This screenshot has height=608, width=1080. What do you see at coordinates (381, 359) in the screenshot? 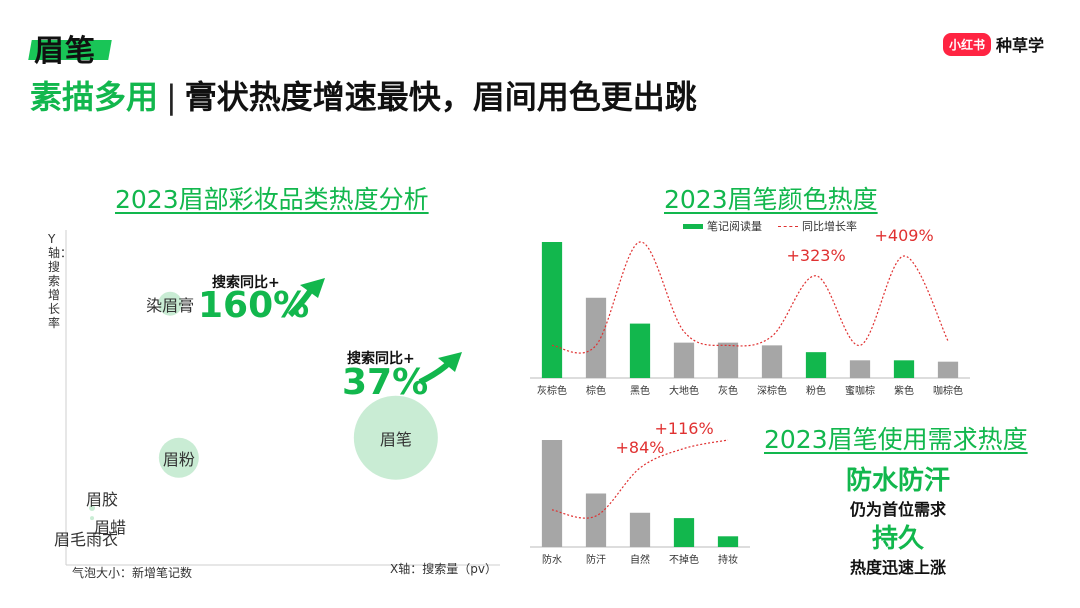
I see `annotation-label-37: 搜索同比+` at bounding box center [381, 359].